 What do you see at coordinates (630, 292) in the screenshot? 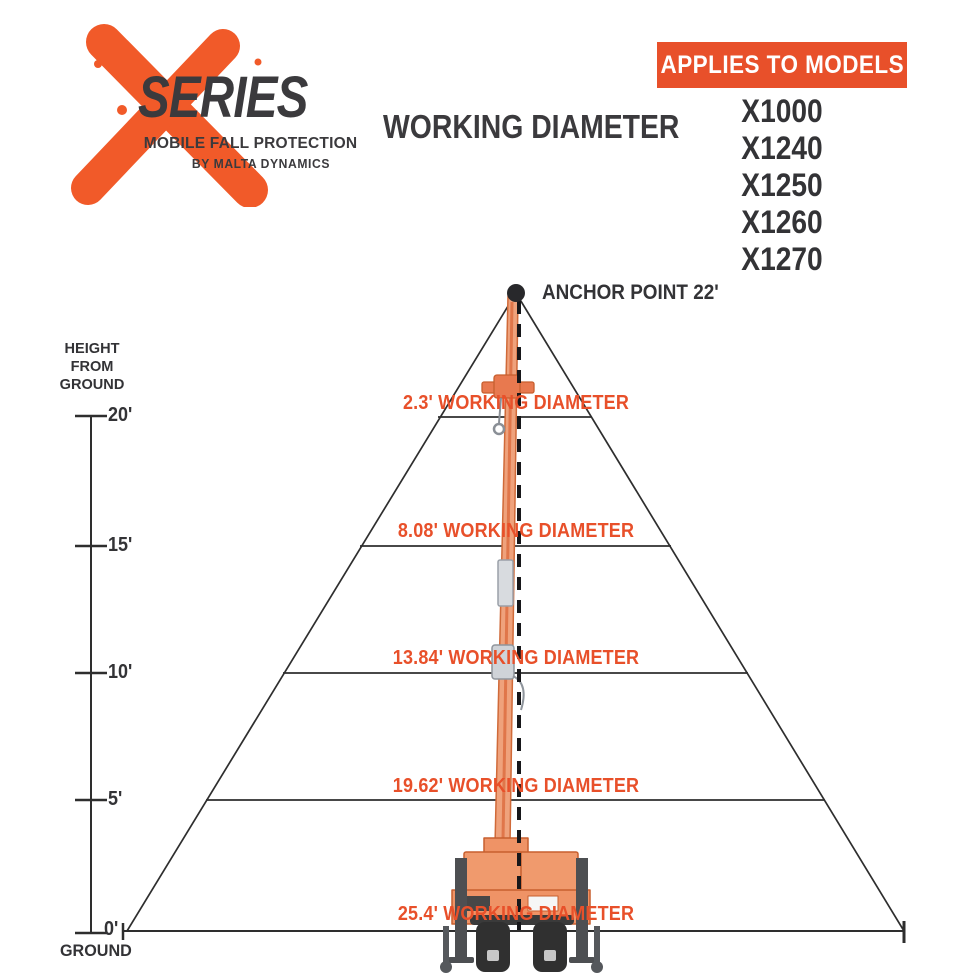
I see `anchor-point-label: ANCHOR POINT 22'` at bounding box center [630, 292].